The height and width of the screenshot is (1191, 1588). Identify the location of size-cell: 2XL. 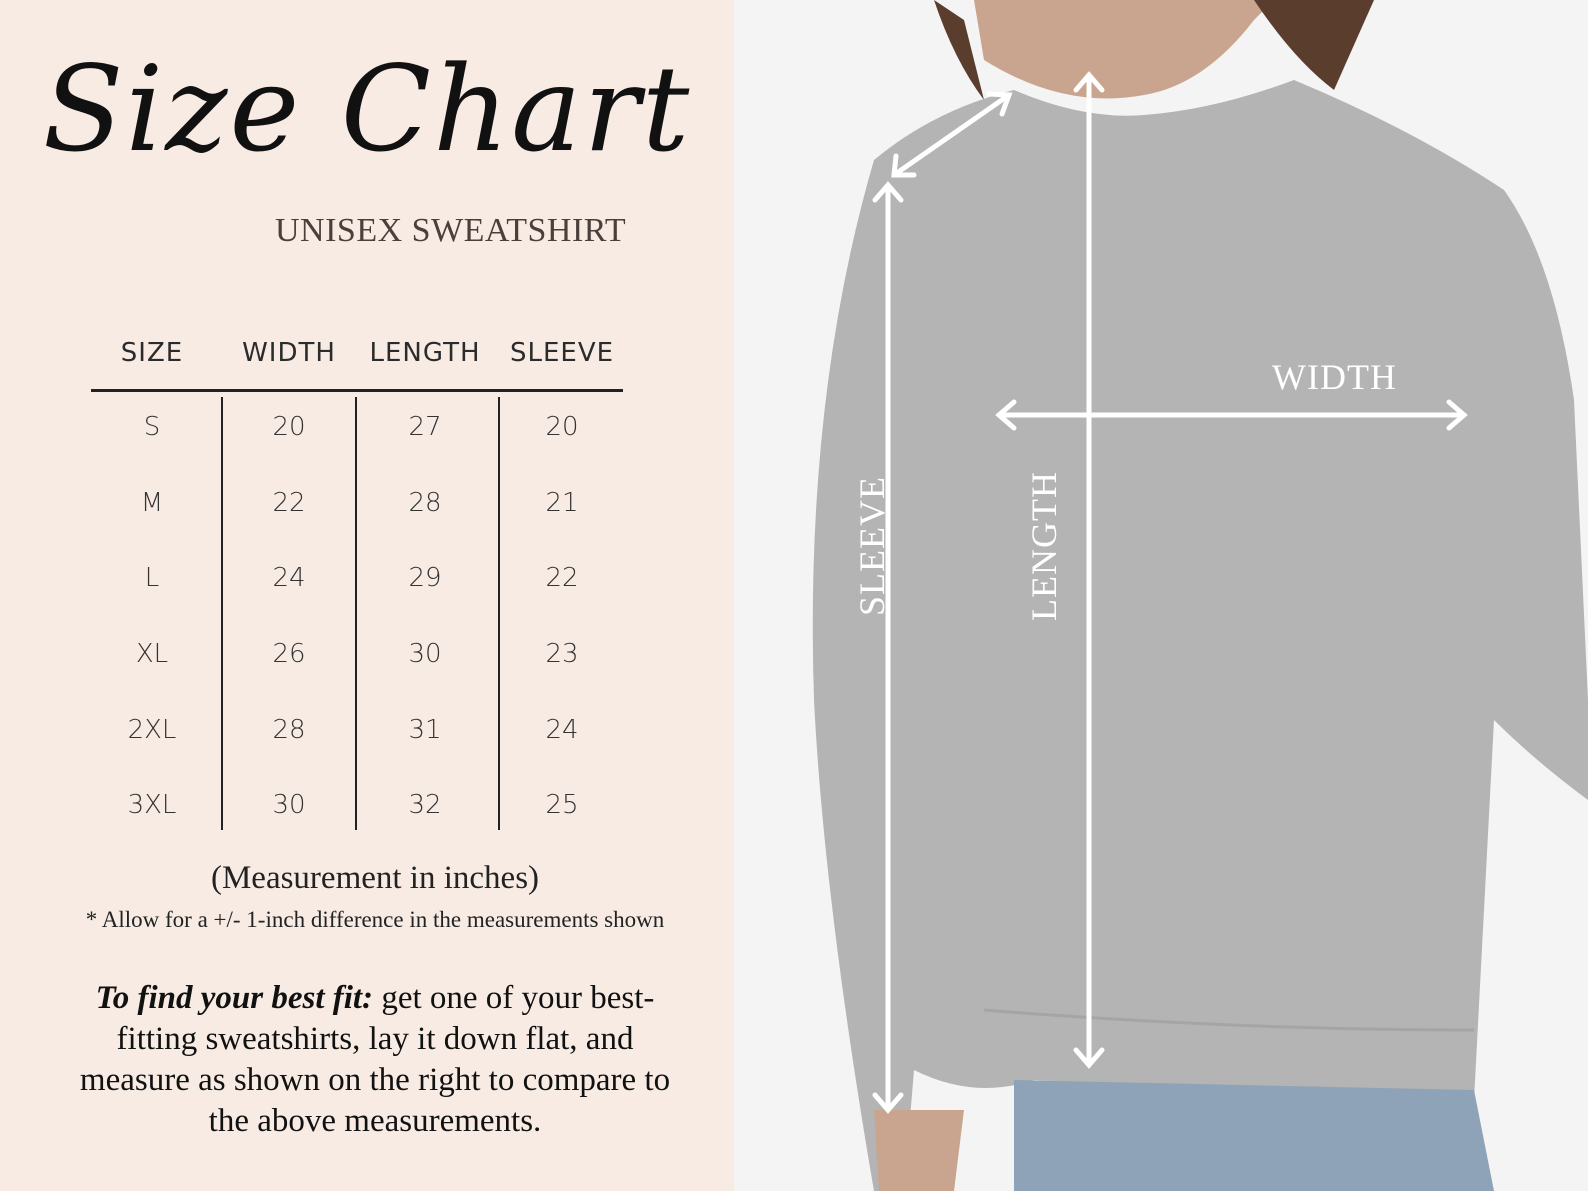
(152, 730).